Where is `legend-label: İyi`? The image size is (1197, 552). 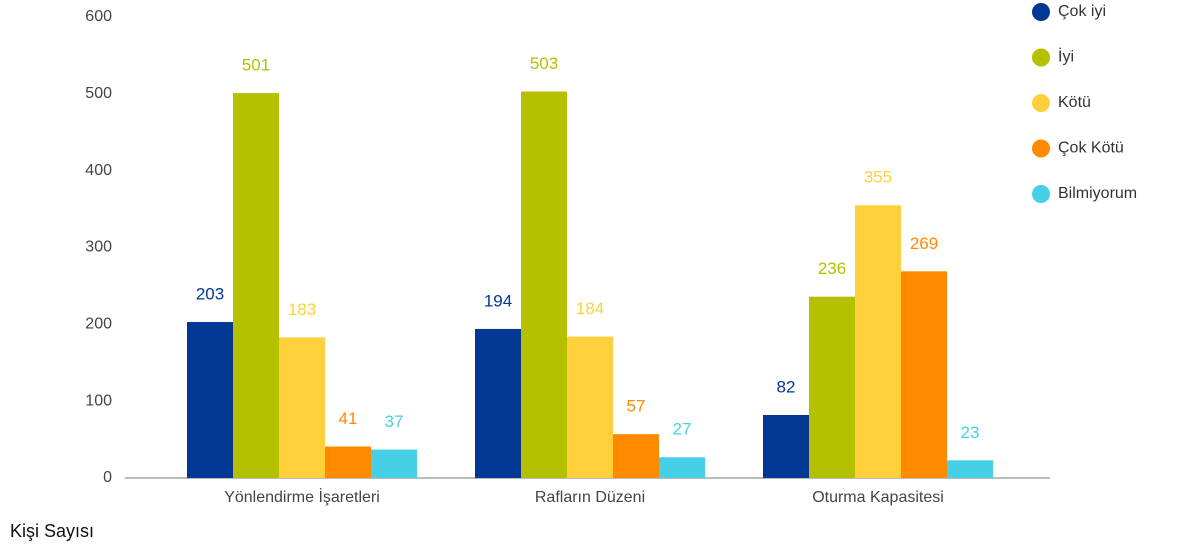
legend-label: İyi is located at coordinates (1066, 56).